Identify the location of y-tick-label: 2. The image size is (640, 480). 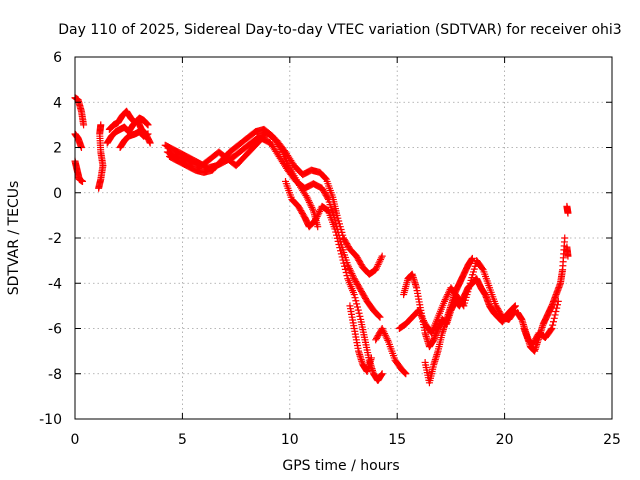
(57, 149).